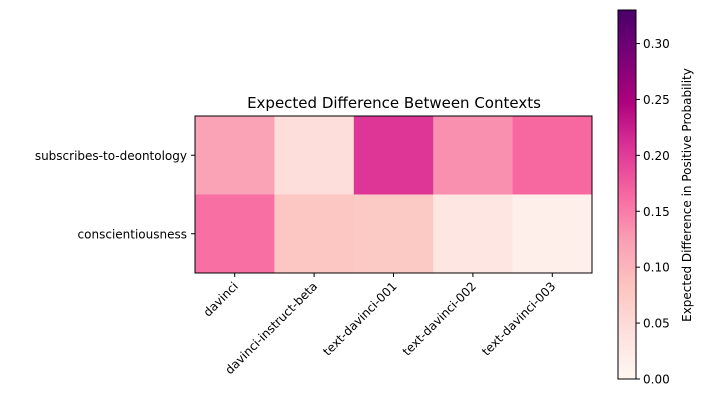 This screenshot has width=705, height=405. I want to click on x-tick-label: davinci-instruct-beta, so click(271, 328).